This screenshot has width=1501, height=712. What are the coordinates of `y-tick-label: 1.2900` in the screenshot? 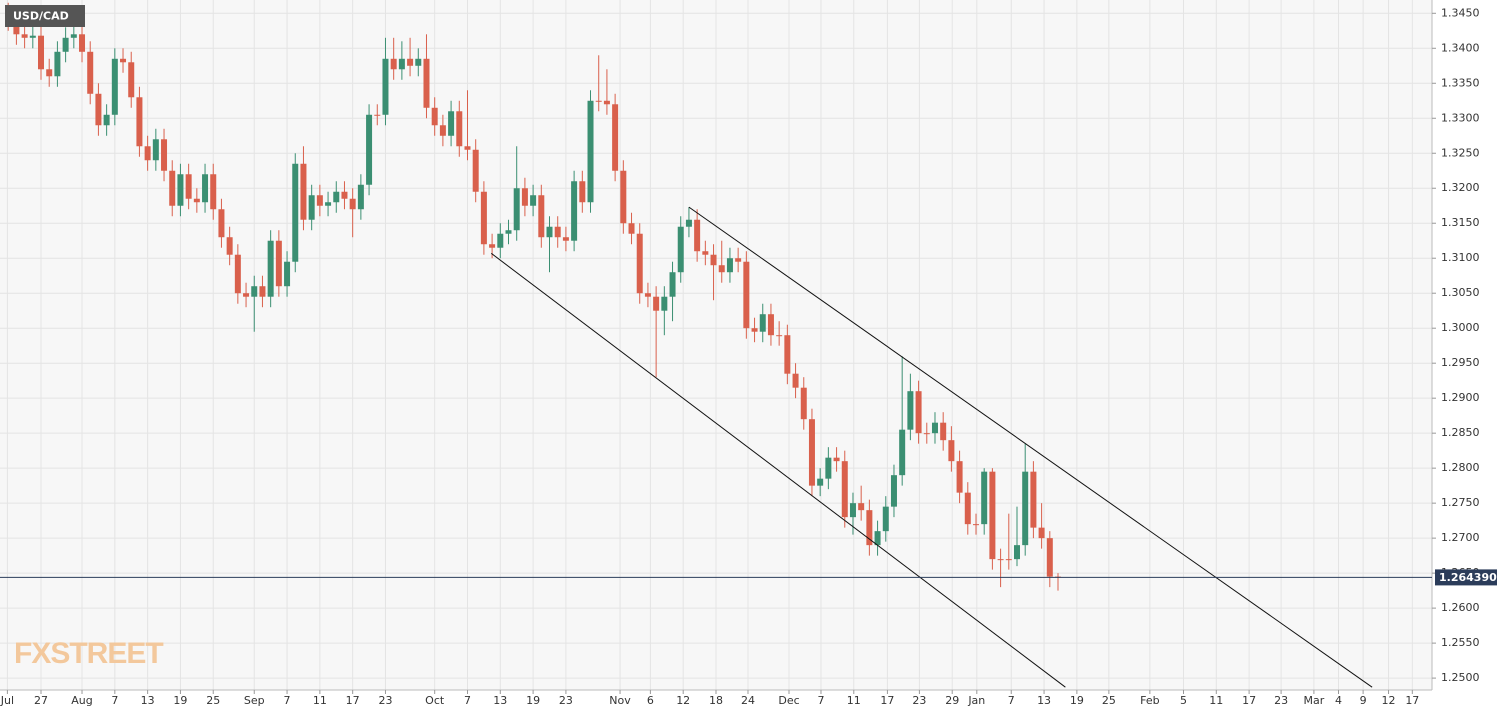 It's located at (1460, 397).